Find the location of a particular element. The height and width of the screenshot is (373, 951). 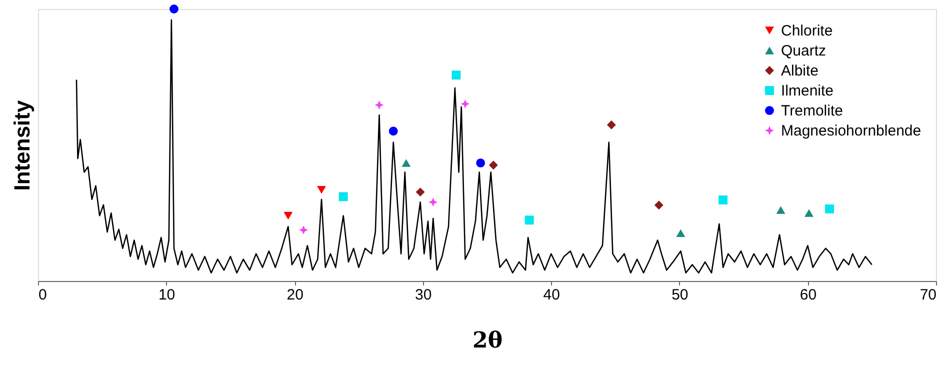

x-tick-label: 60 is located at coordinates (808, 295).